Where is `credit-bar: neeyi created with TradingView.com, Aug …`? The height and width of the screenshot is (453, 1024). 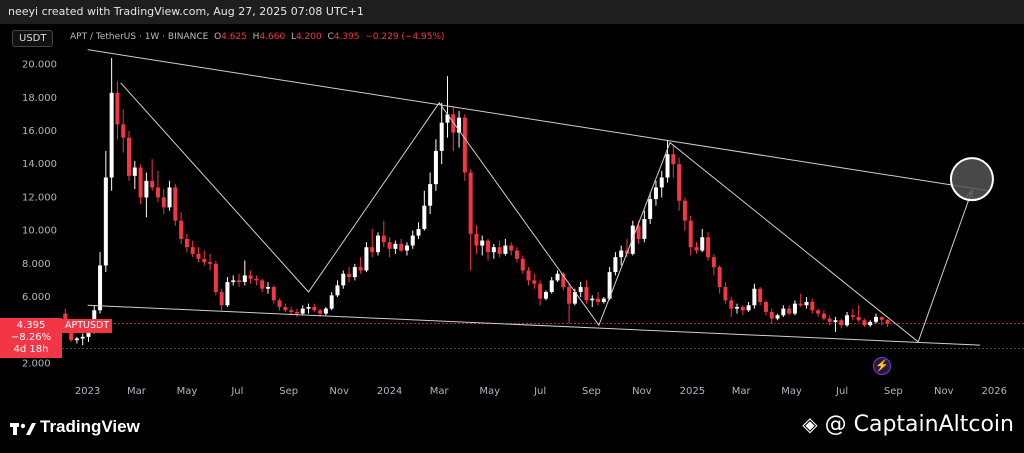 credit-bar: neeyi created with TradingView.com, Aug … is located at coordinates (512, 12).